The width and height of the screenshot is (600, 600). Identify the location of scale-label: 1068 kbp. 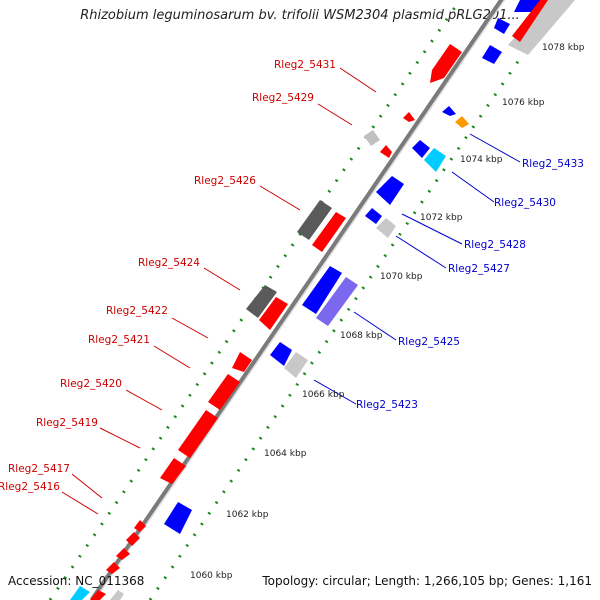
(361, 336).